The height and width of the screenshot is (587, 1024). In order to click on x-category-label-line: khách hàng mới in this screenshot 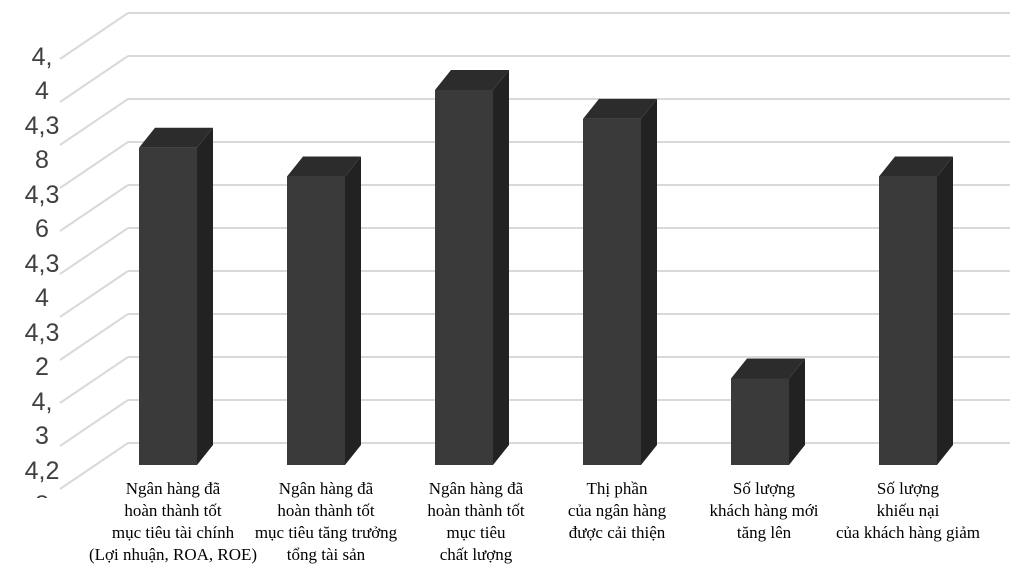, I will do `click(764, 510)`.